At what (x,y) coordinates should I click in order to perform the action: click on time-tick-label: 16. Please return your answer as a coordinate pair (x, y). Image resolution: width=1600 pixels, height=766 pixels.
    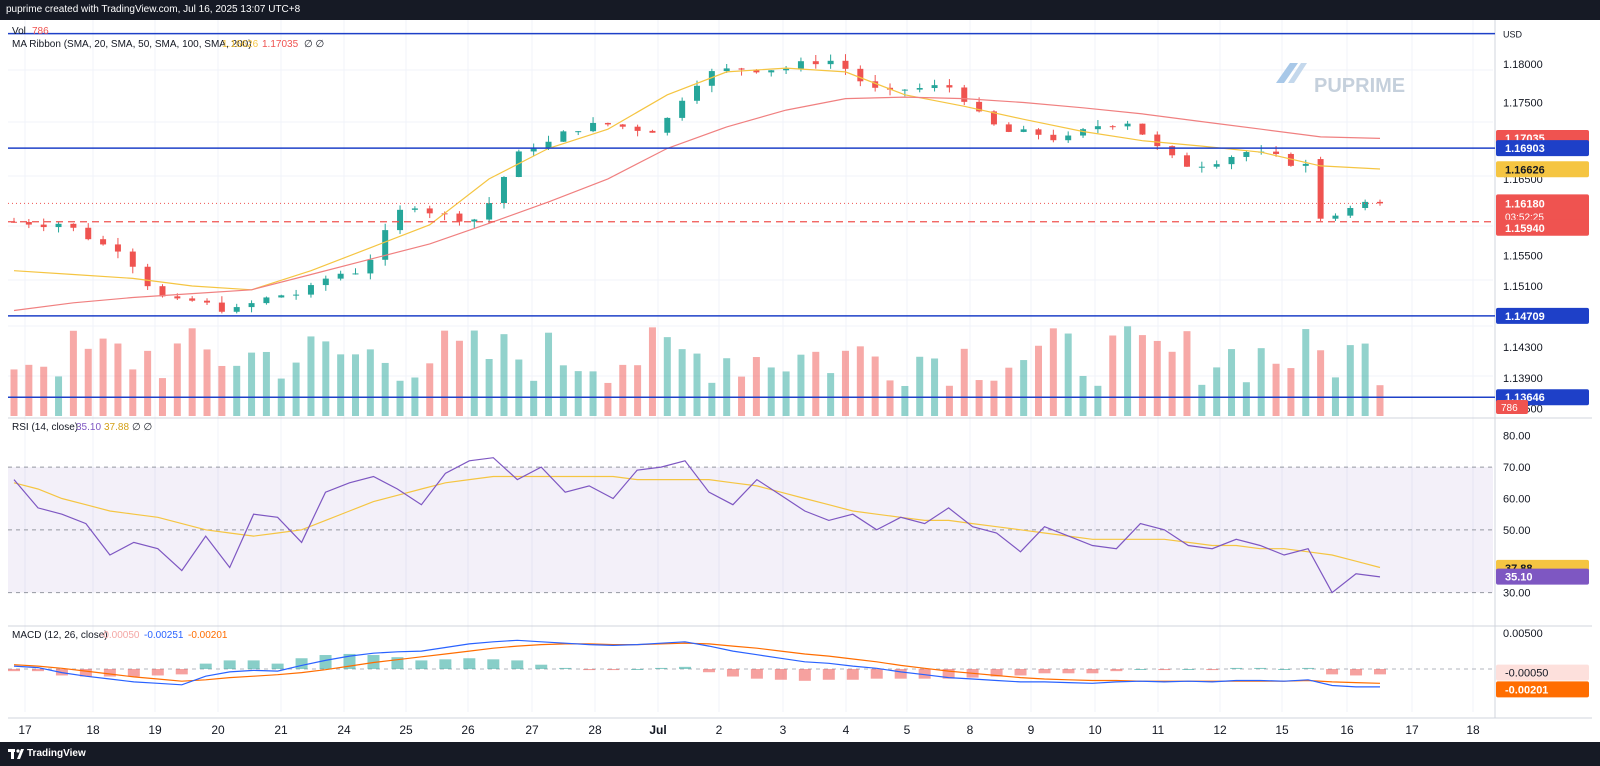
    Looking at the image, I should click on (1347, 730).